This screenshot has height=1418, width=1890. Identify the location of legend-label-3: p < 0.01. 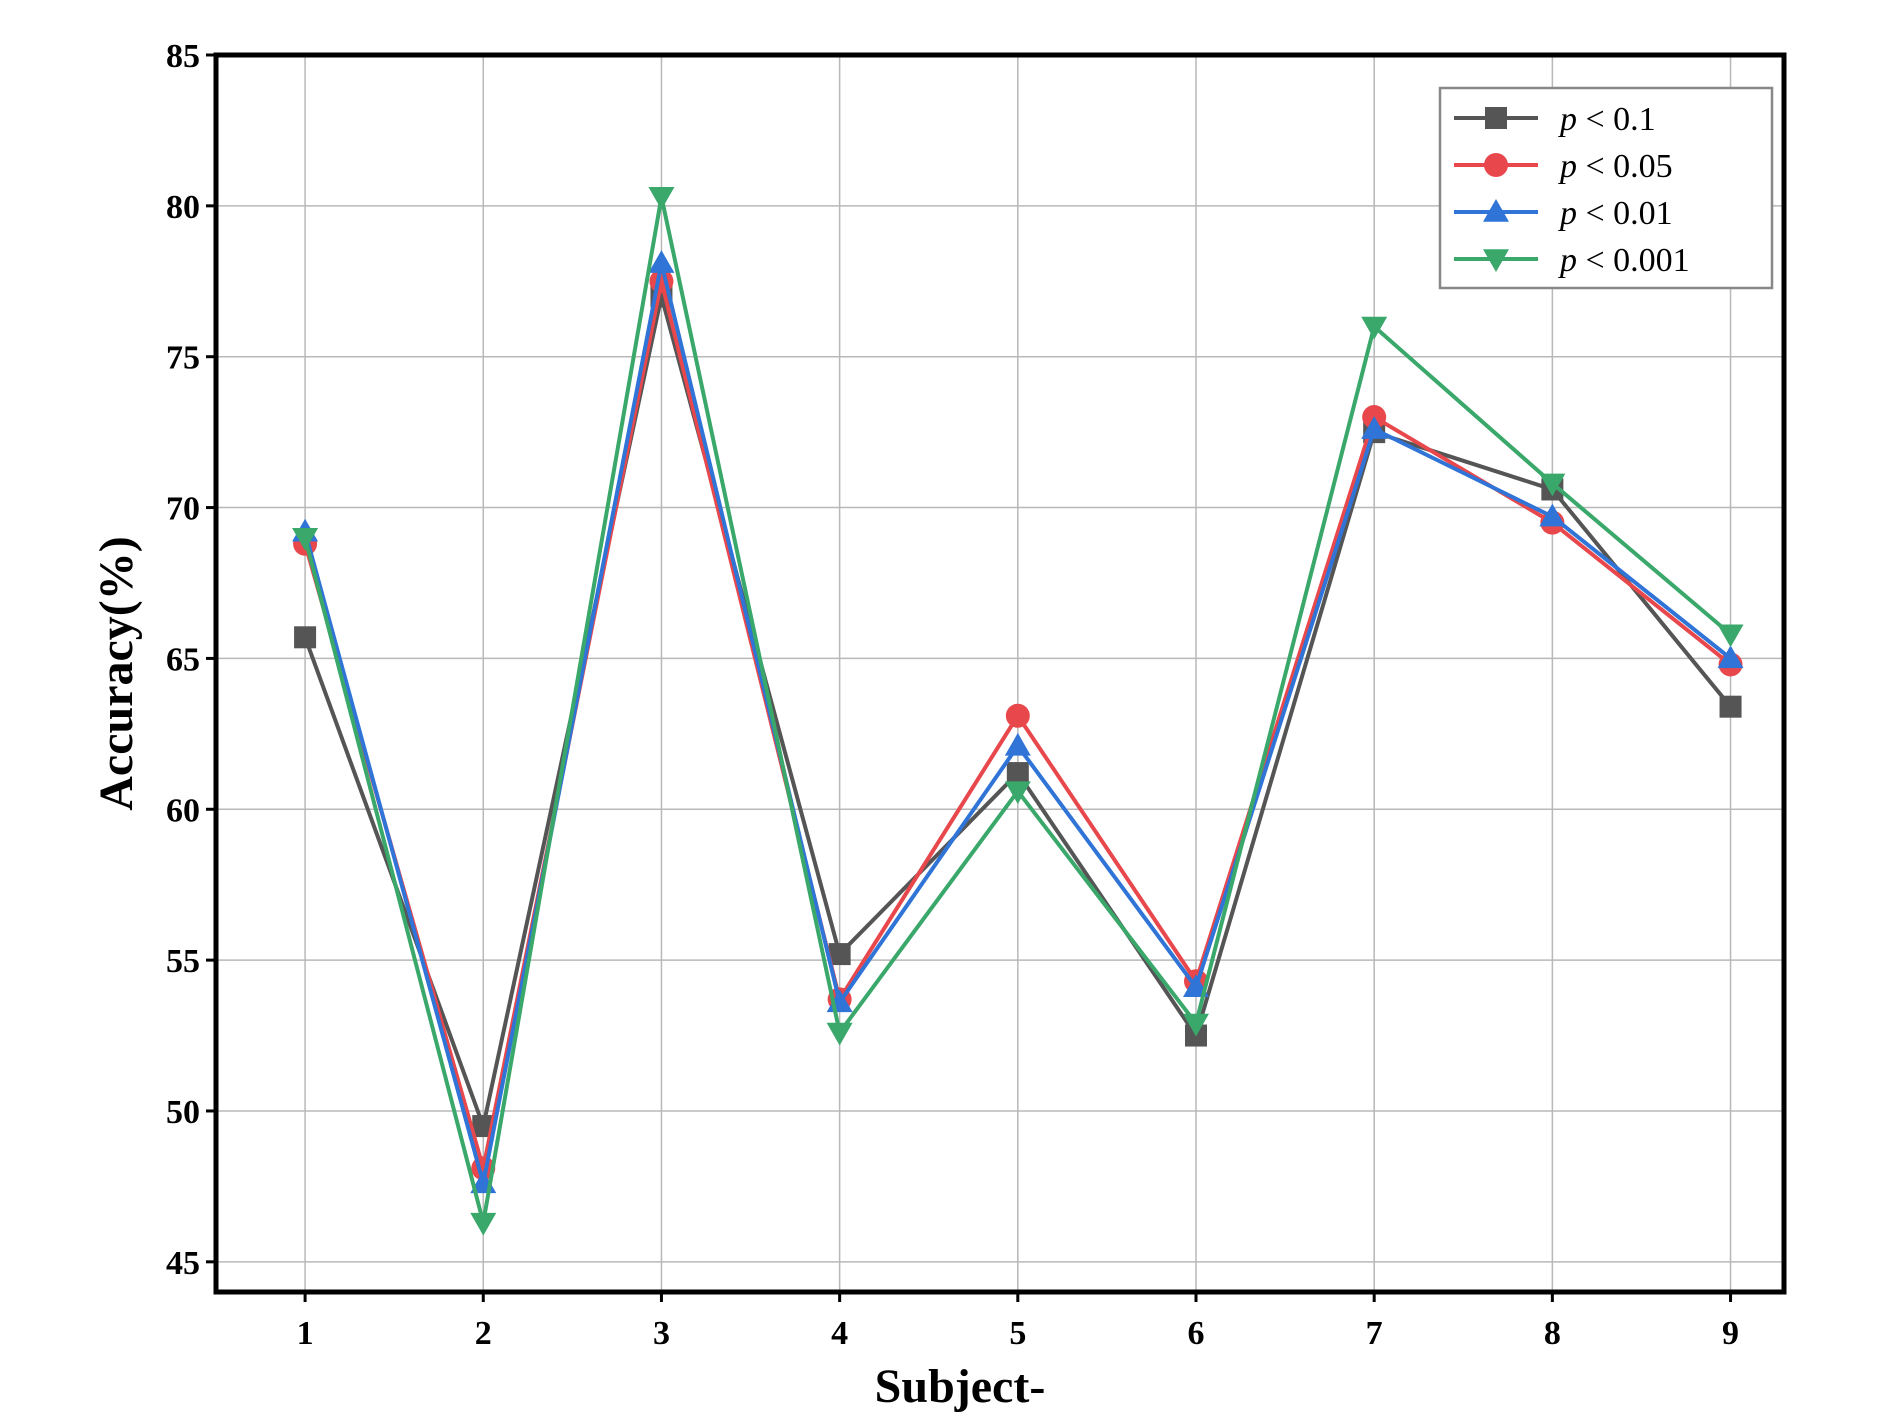
(1615, 213).